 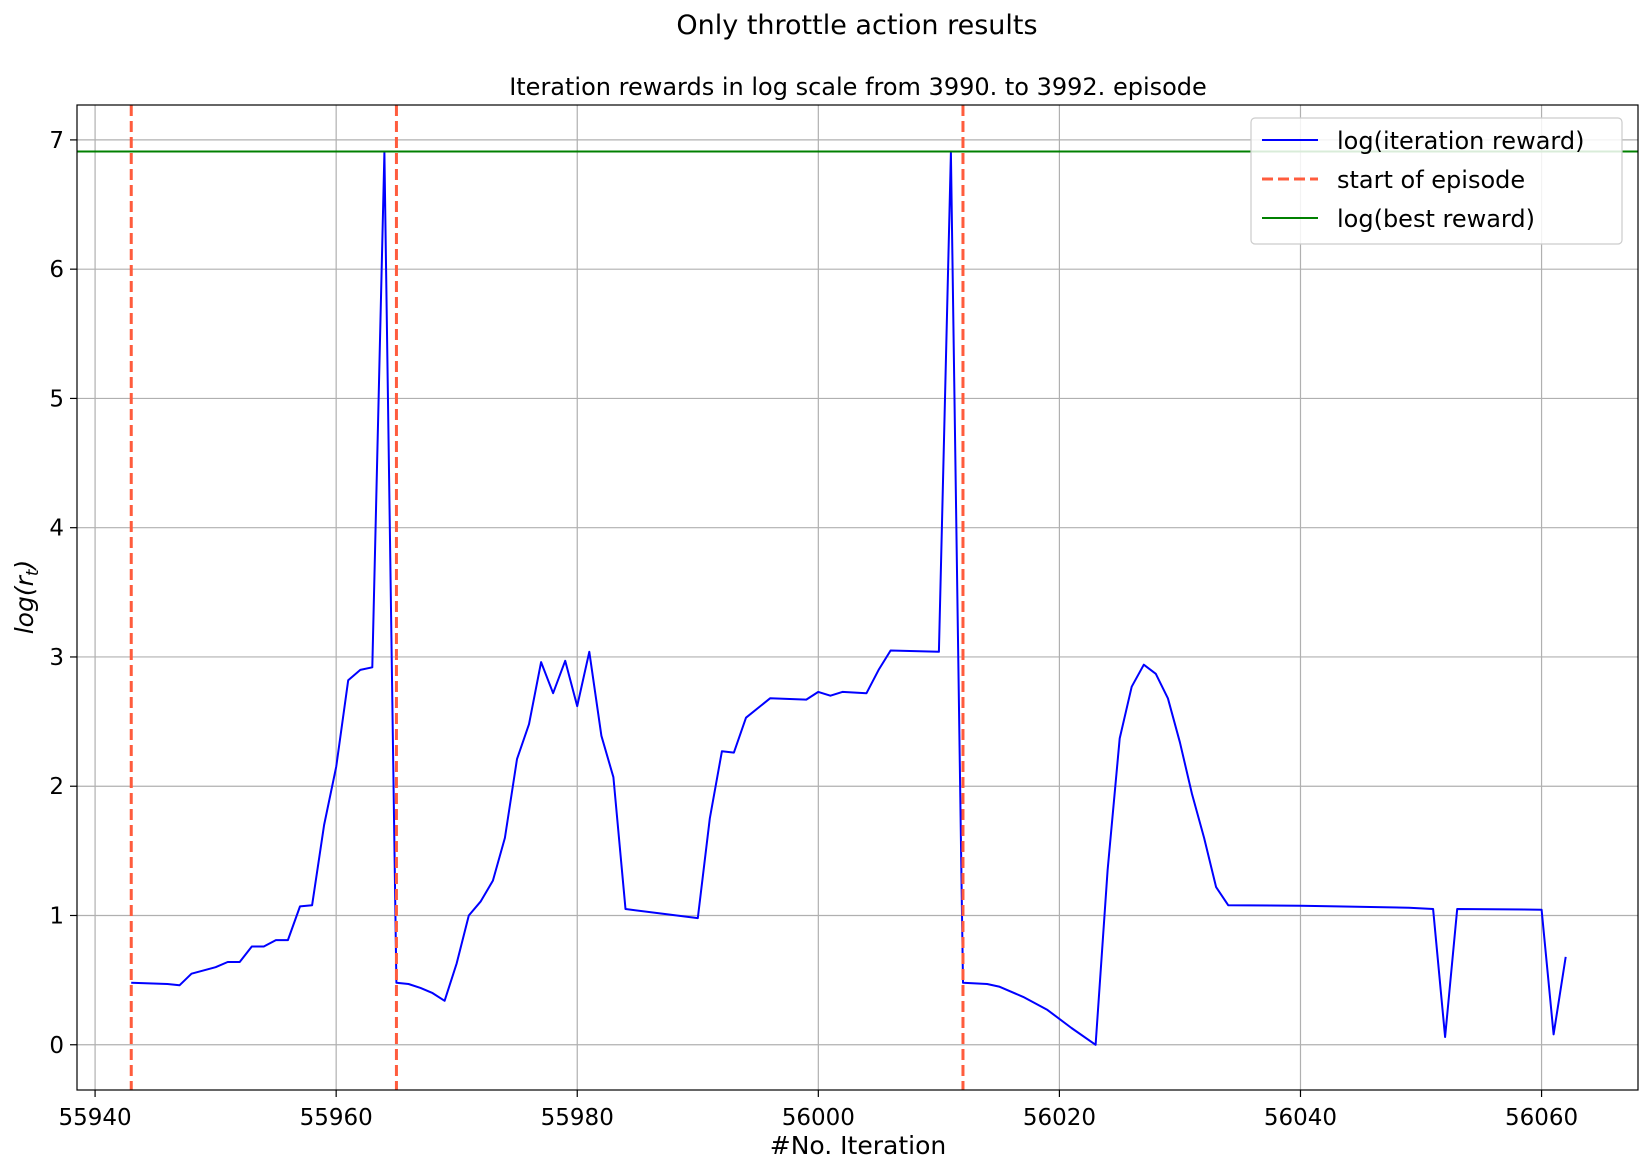 I want to click on legend-box, so click(x=1436, y=181).